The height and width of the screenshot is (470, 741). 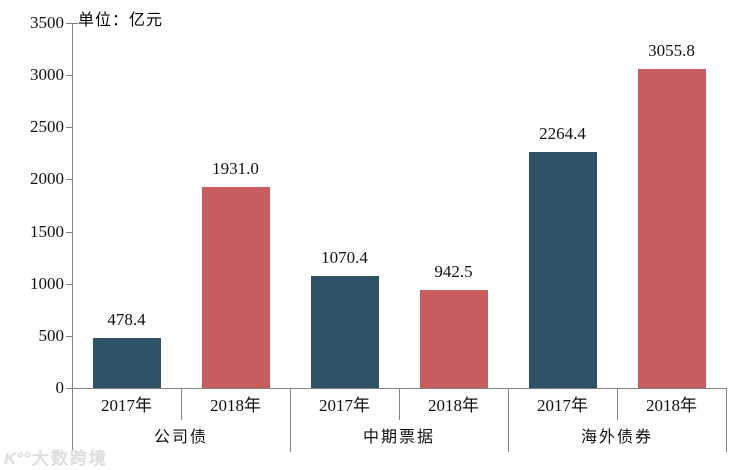 I want to click on bar-2018-g1, so click(x=454, y=339).